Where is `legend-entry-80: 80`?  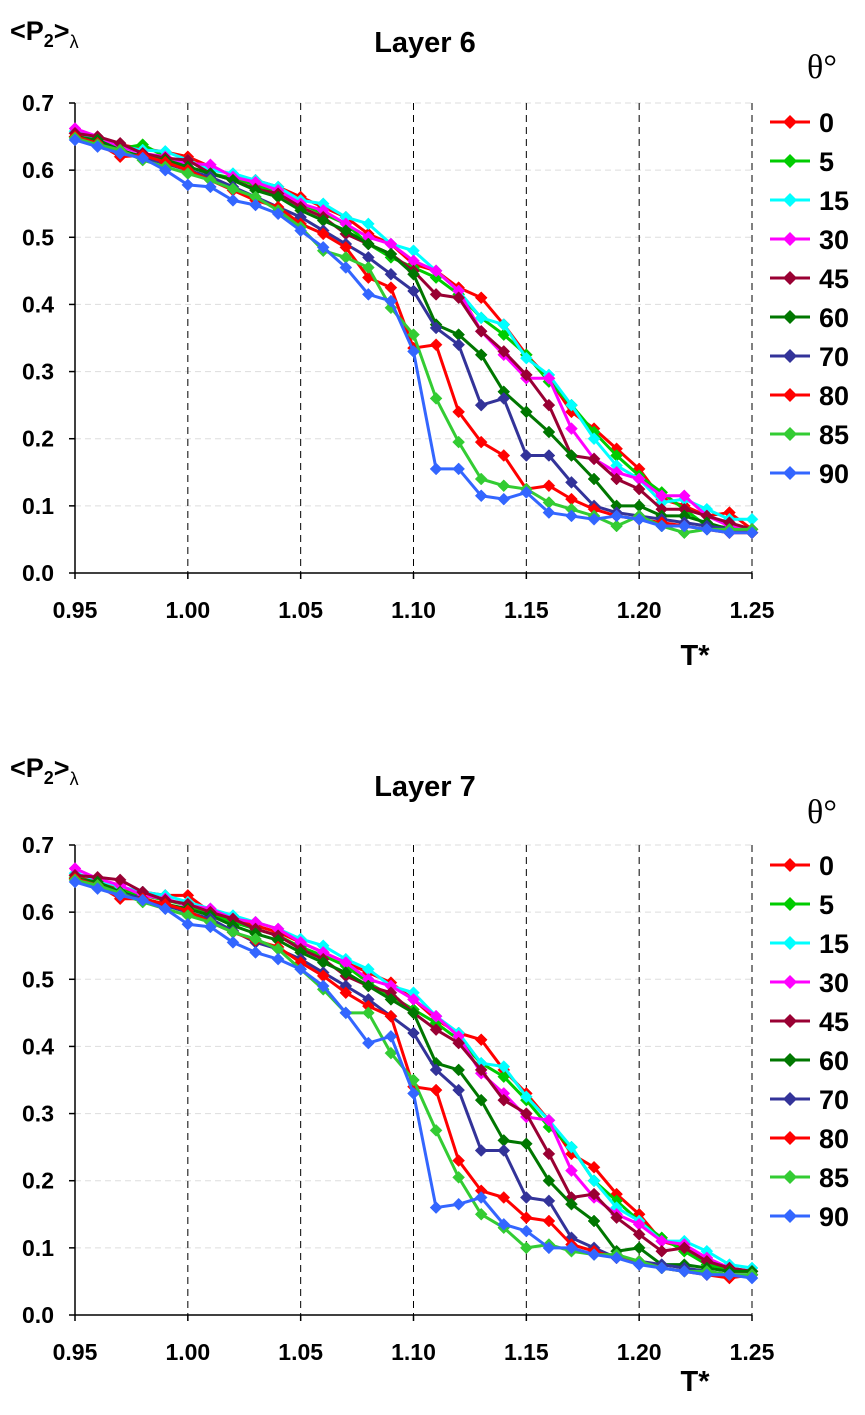
legend-entry-80: 80 is located at coordinates (809, 396).